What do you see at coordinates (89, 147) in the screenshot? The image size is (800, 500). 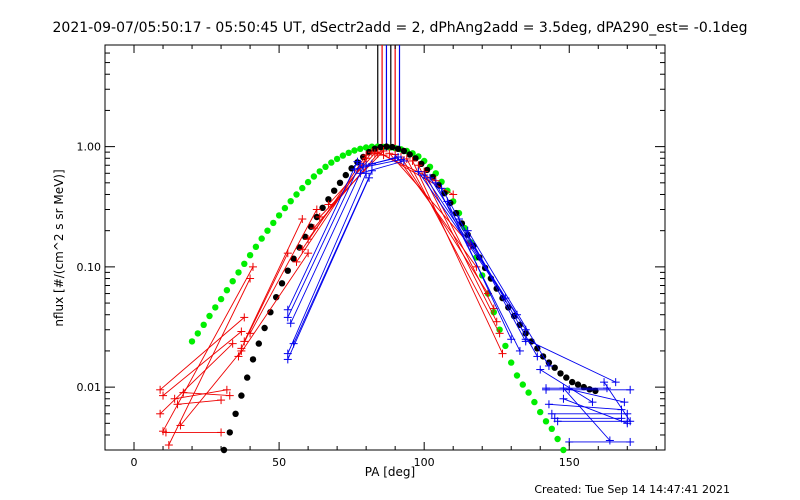 I see `y-tick-label-2: 1.00` at bounding box center [89, 147].